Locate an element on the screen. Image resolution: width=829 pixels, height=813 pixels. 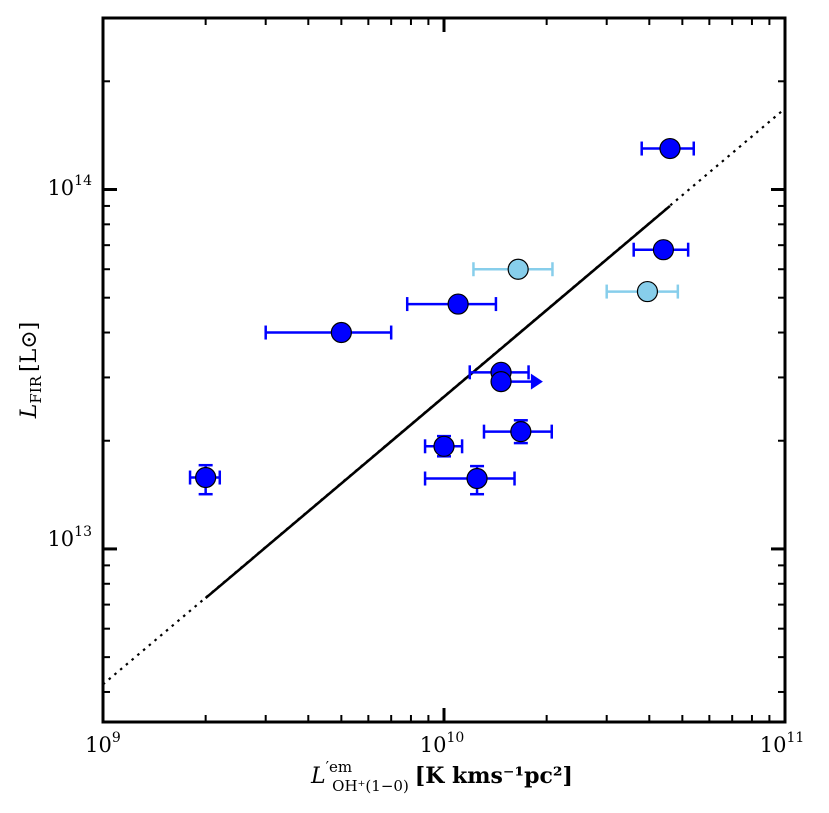
y-tick-label-0: 1013 is located at coordinates (69, 537).